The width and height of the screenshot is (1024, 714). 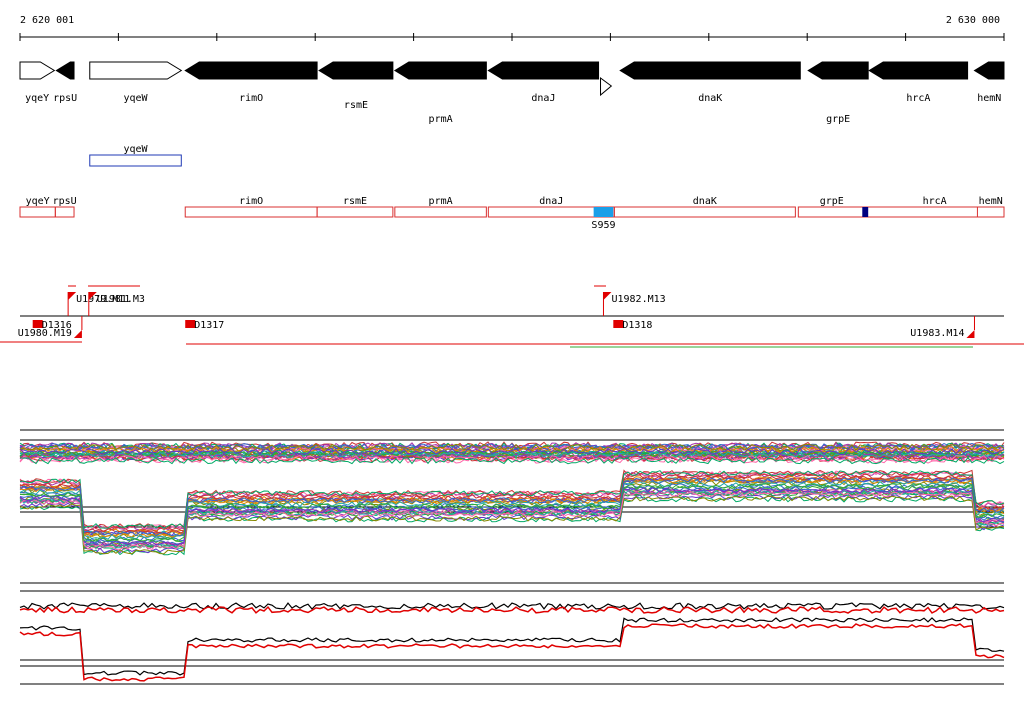 What do you see at coordinates (37, 212) in the screenshot?
I see `red-box-yqeY` at bounding box center [37, 212].